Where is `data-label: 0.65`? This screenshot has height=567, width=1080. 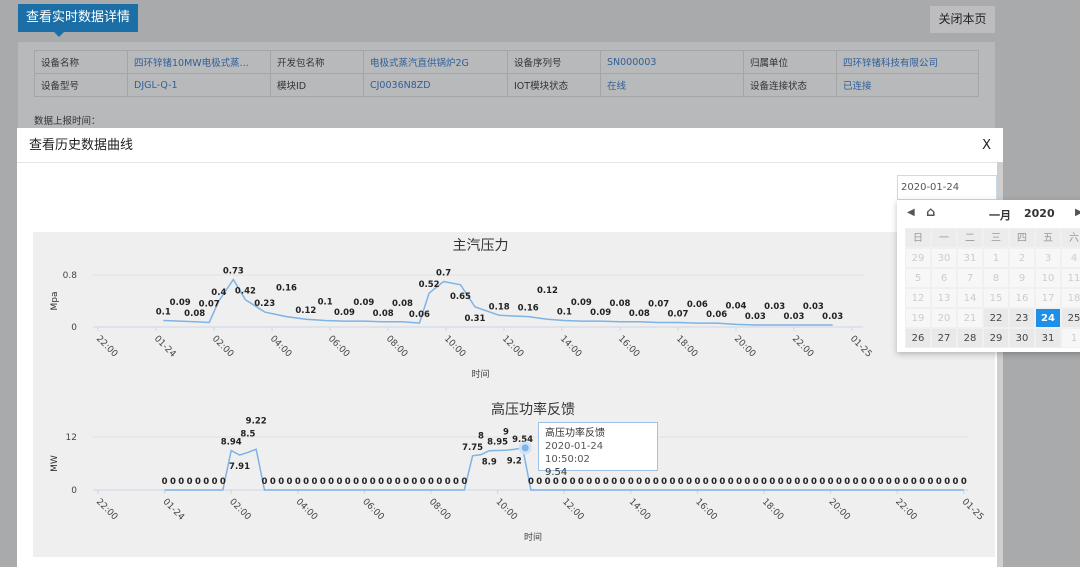 data-label: 0.65 is located at coordinates (460, 297).